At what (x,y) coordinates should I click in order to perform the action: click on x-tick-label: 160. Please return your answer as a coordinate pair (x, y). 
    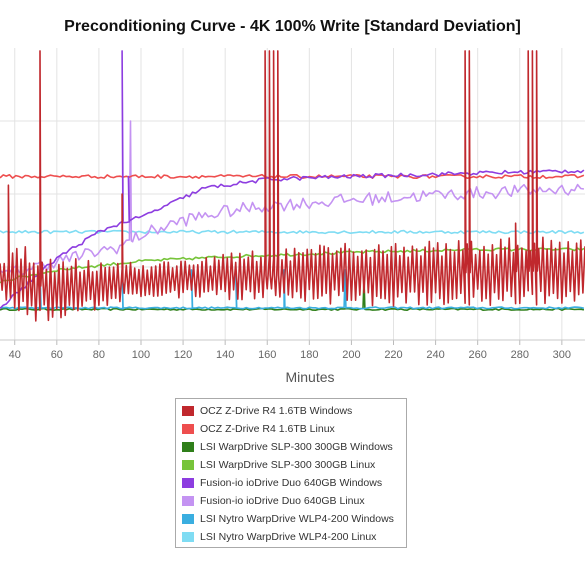
    Looking at the image, I should click on (267, 355).